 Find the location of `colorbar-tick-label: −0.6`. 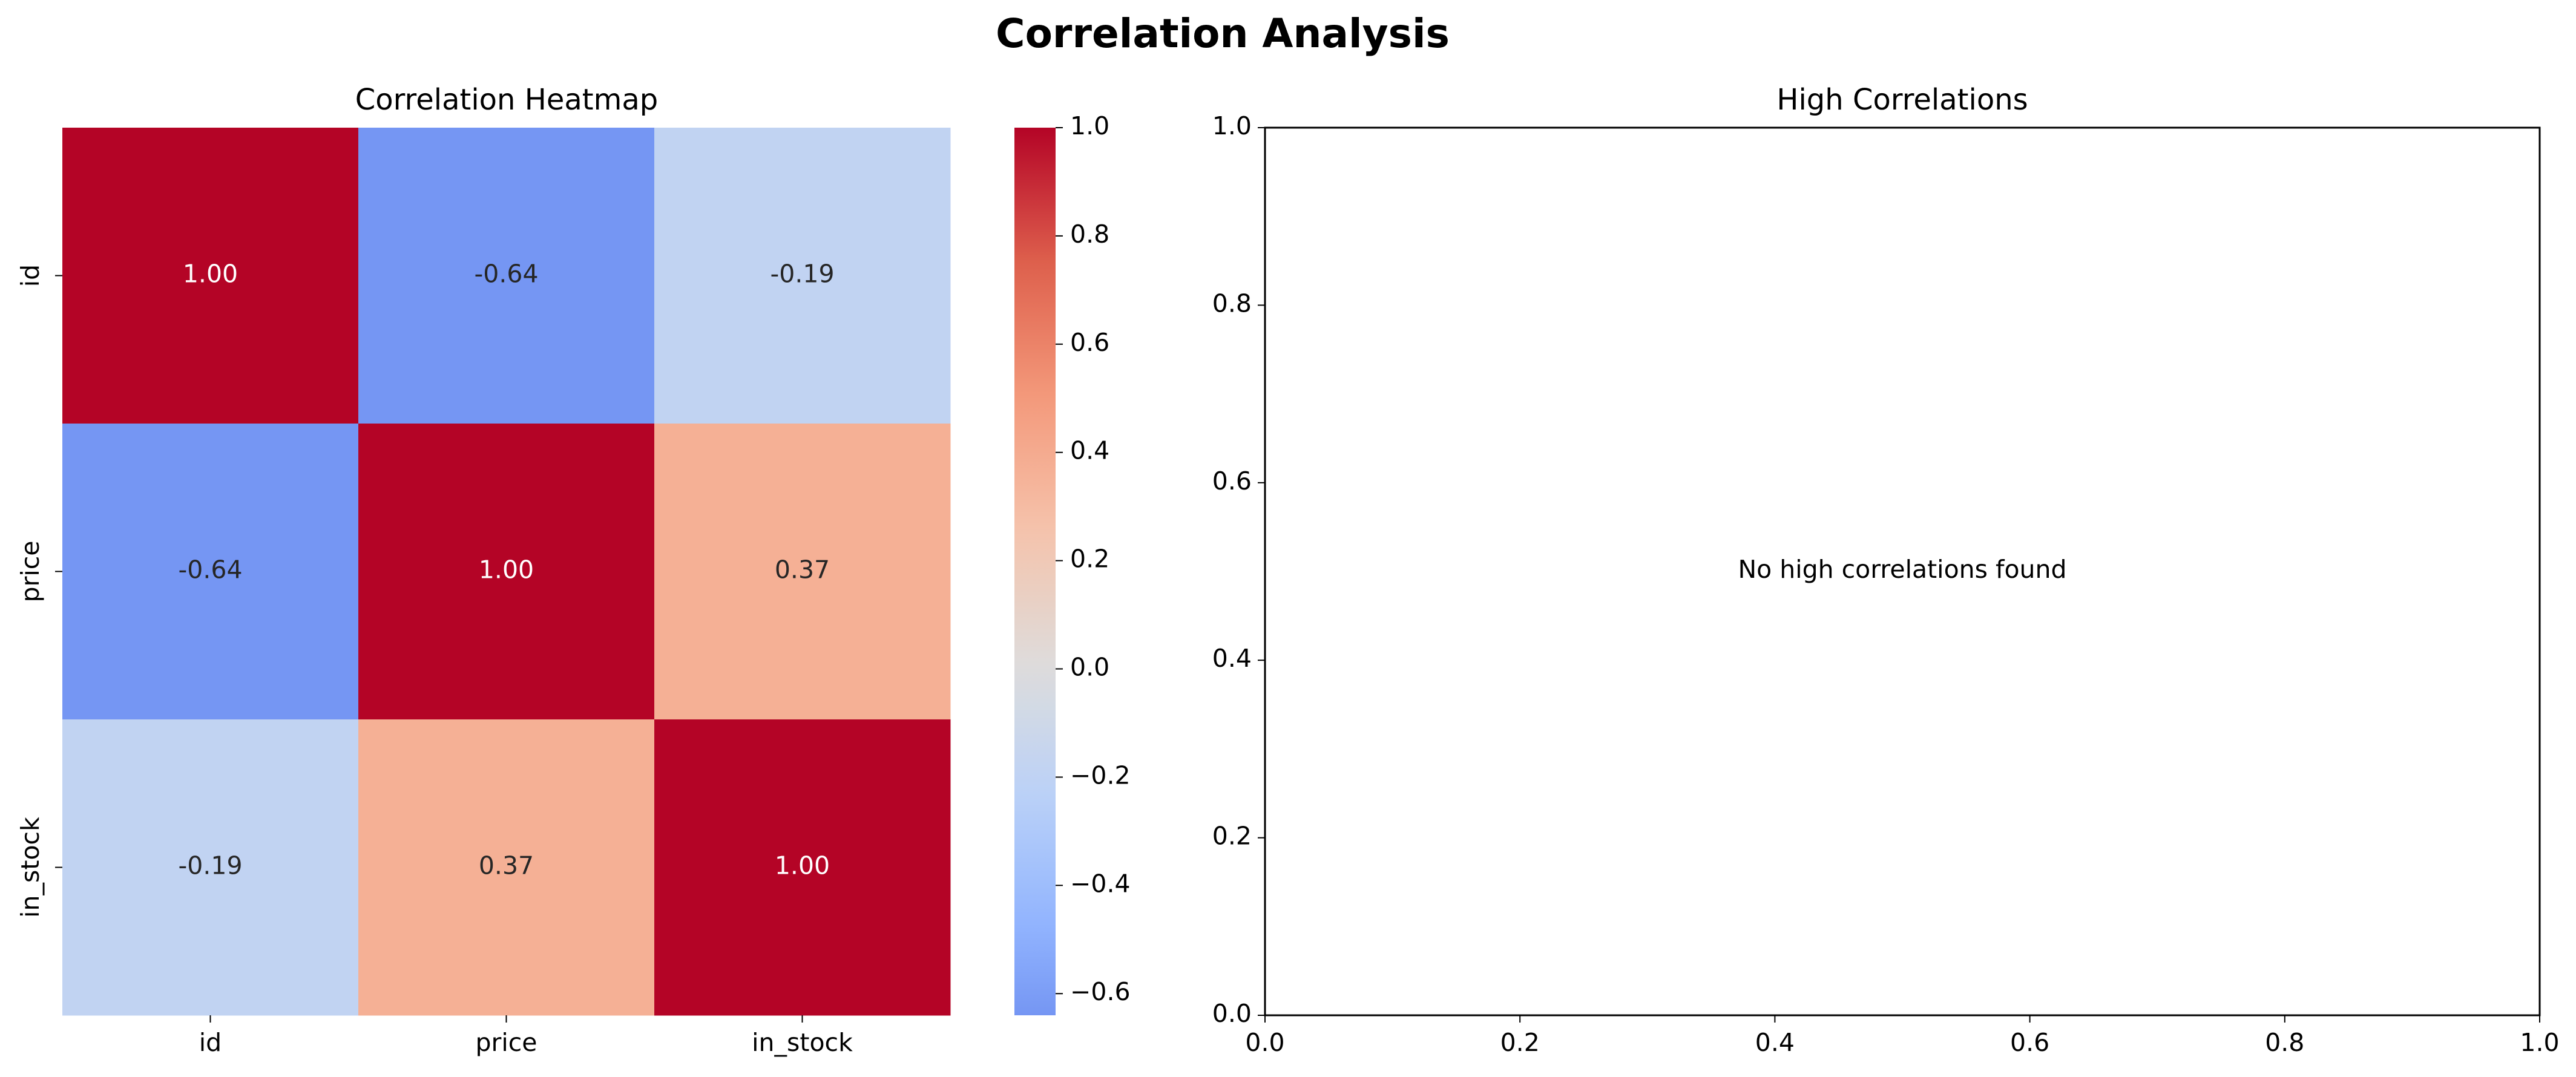

colorbar-tick-label: −0.6 is located at coordinates (1100, 992).